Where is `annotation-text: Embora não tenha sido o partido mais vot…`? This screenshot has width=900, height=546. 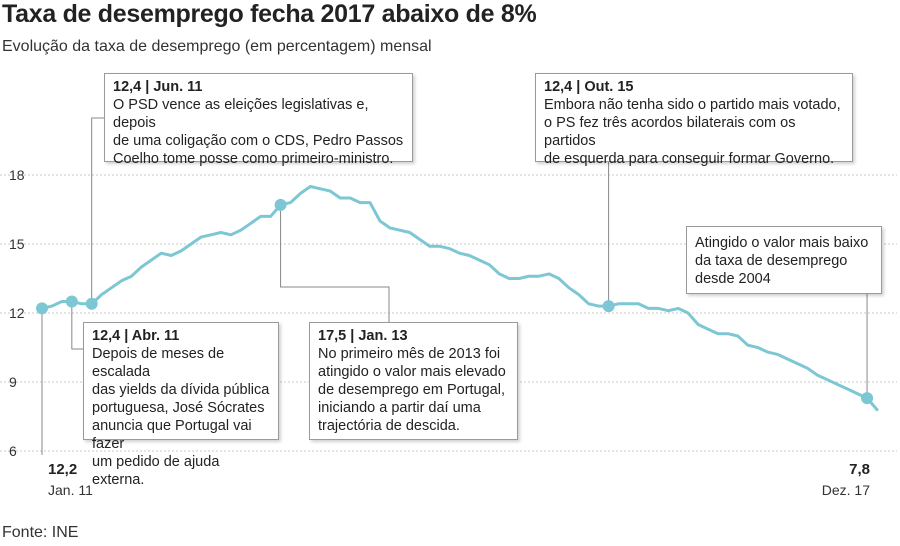 annotation-text: Embora não tenha sido o partido mais vot… is located at coordinates (692, 132).